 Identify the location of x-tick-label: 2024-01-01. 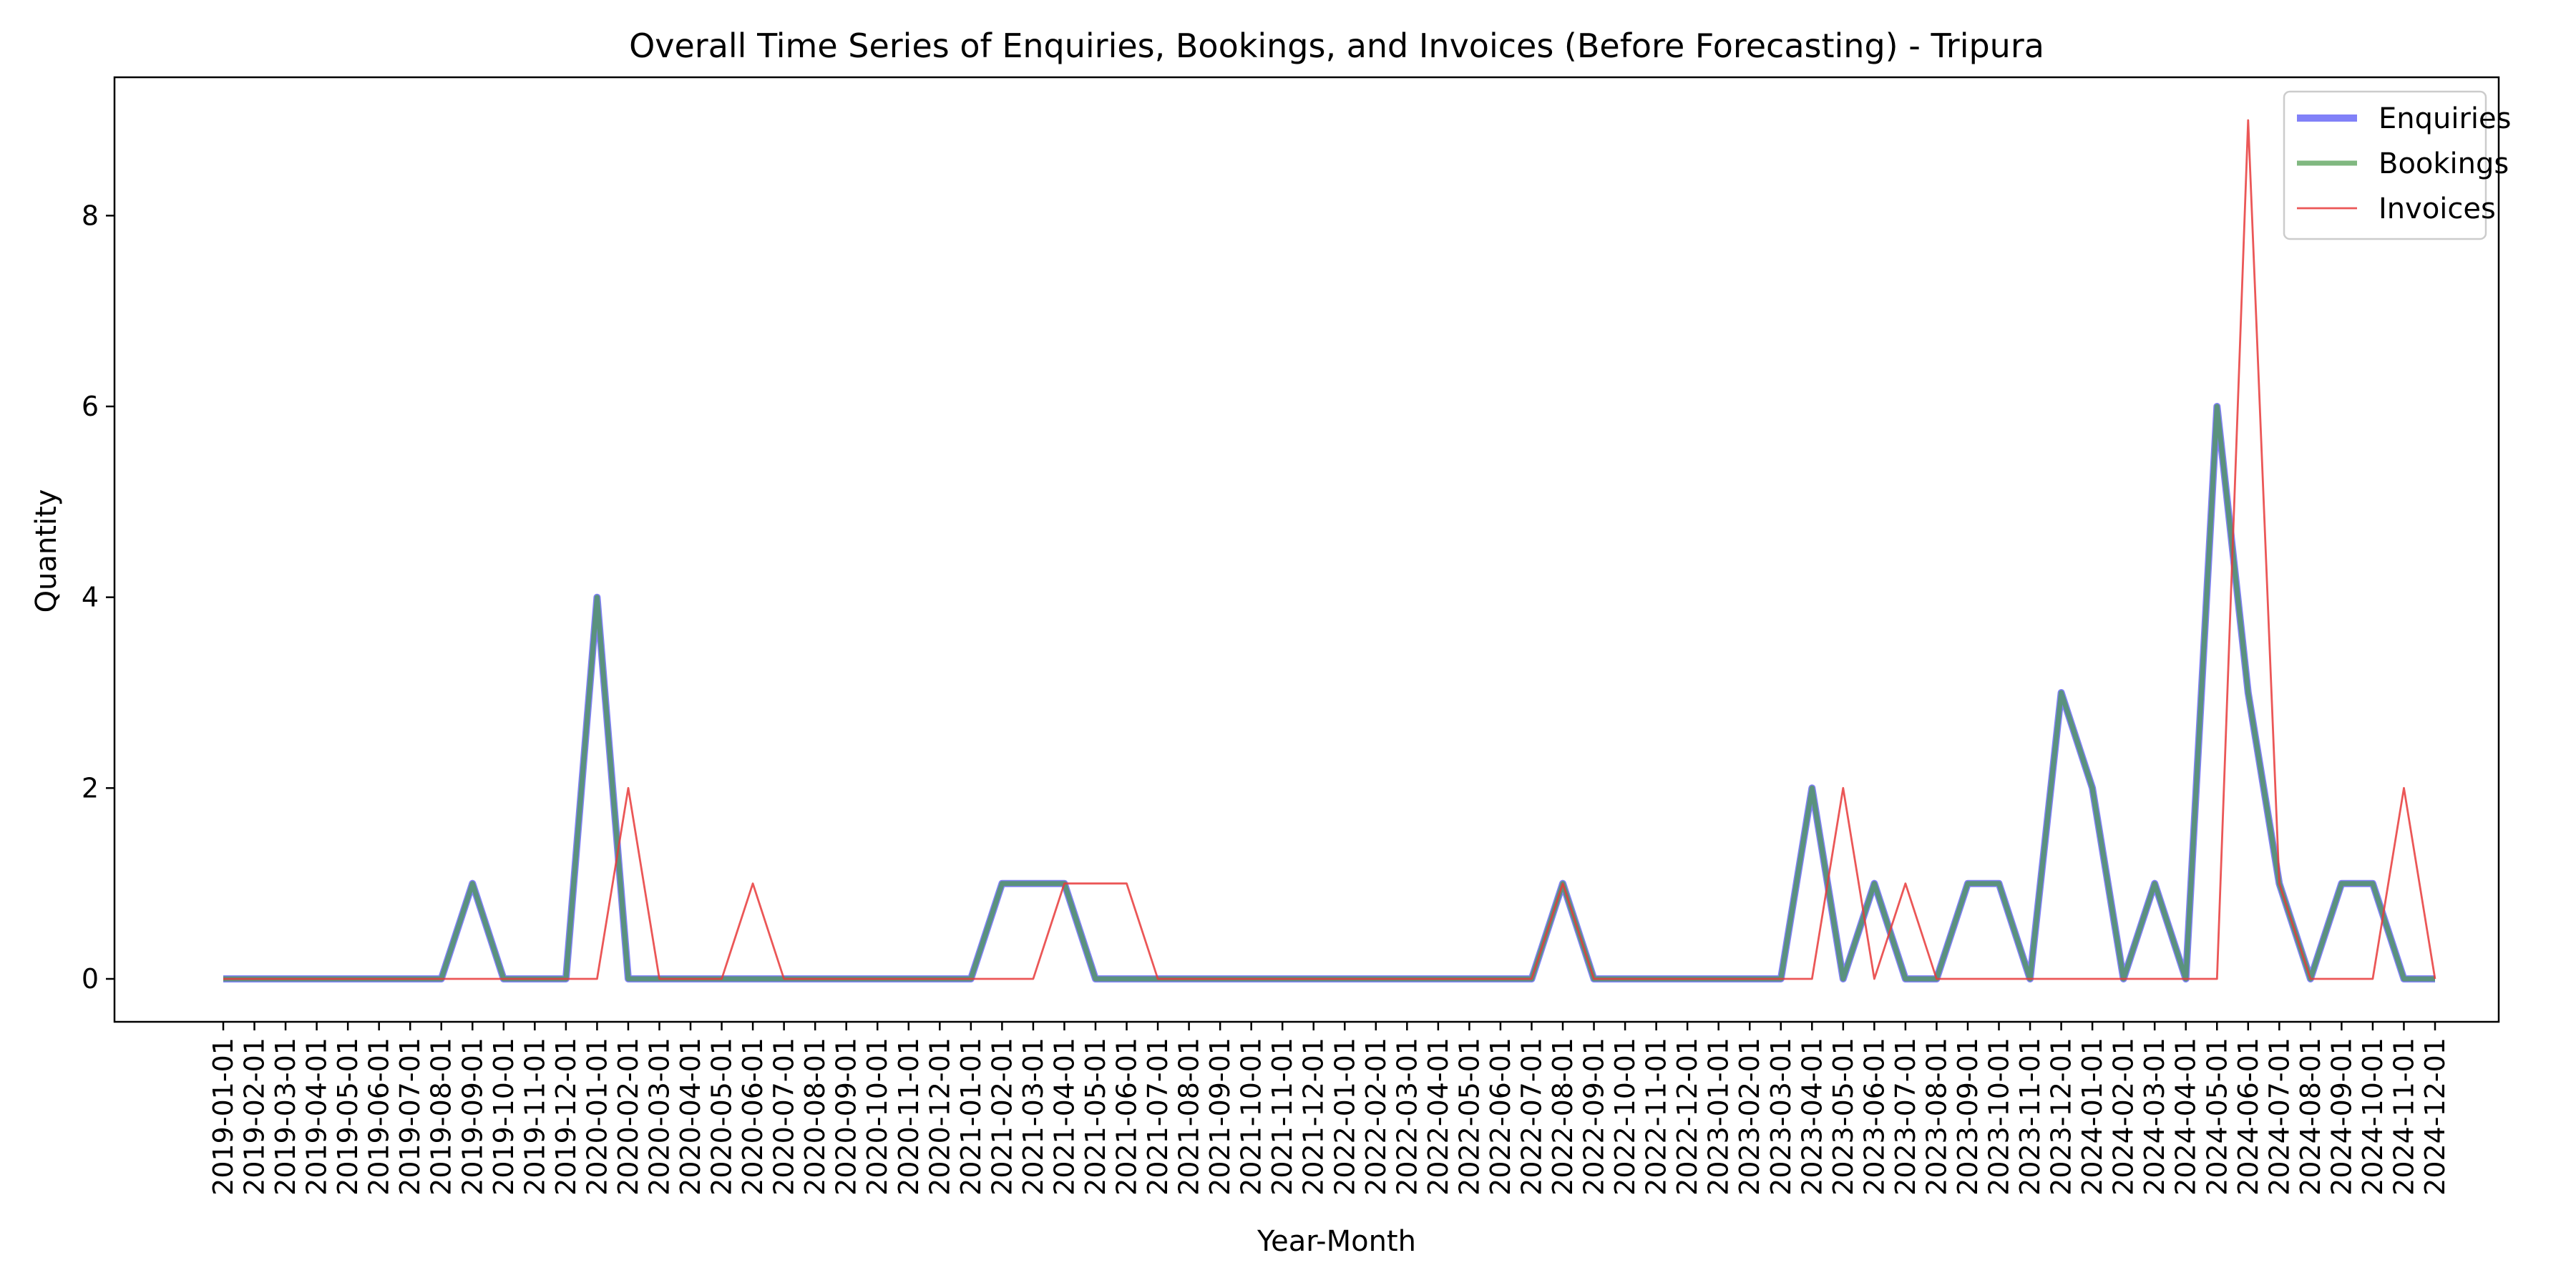
(2092, 1117).